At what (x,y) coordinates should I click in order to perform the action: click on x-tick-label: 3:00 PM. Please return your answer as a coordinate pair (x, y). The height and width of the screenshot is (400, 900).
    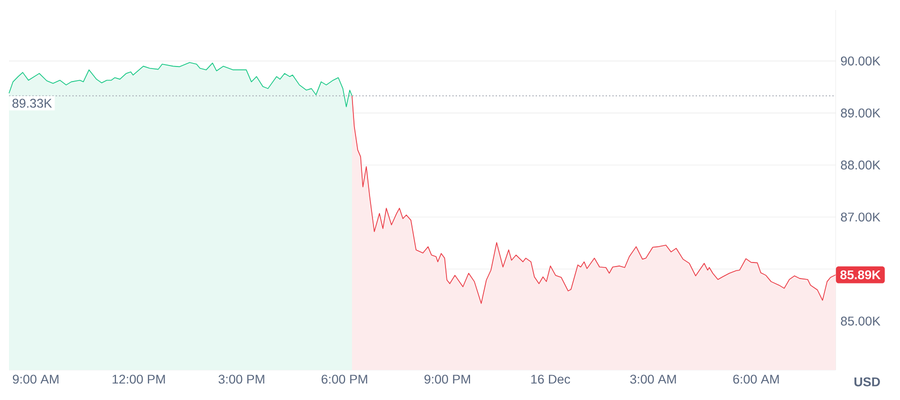
    Looking at the image, I should click on (241, 379).